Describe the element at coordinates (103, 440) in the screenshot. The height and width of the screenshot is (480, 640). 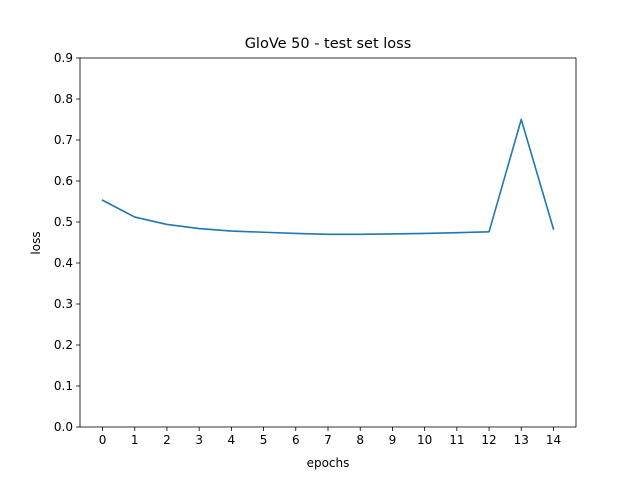
I see `x-tick-label: 0` at that location.